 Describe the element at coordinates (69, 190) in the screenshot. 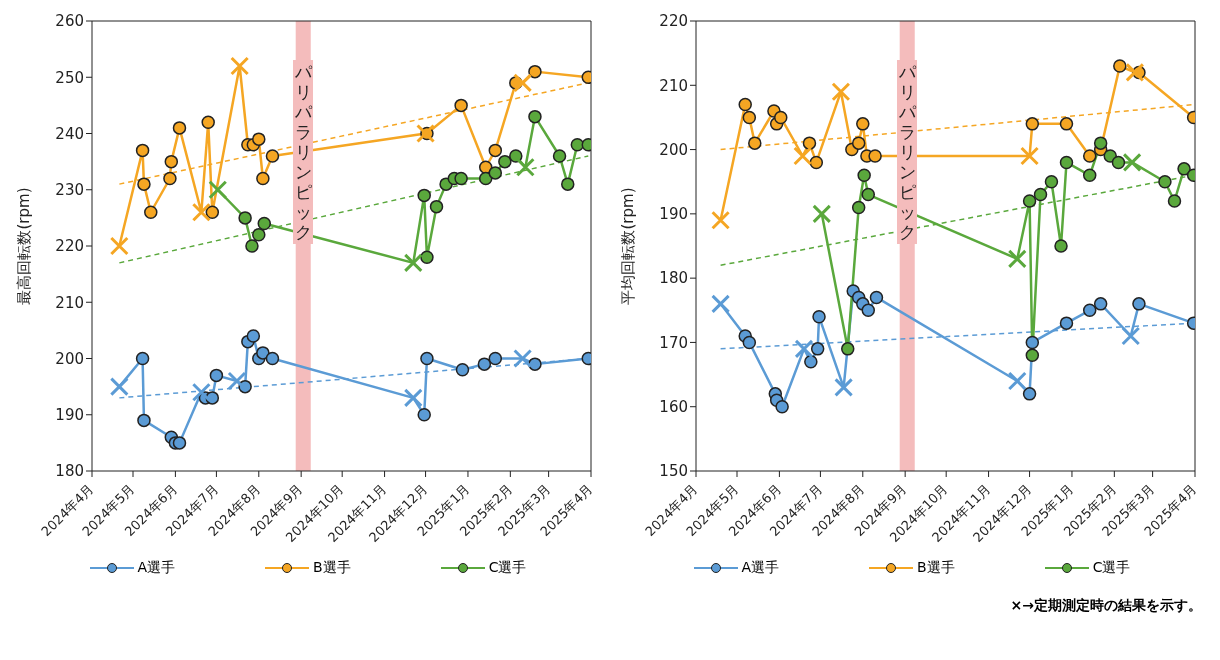

I see `y-tick-label: 230` at that location.